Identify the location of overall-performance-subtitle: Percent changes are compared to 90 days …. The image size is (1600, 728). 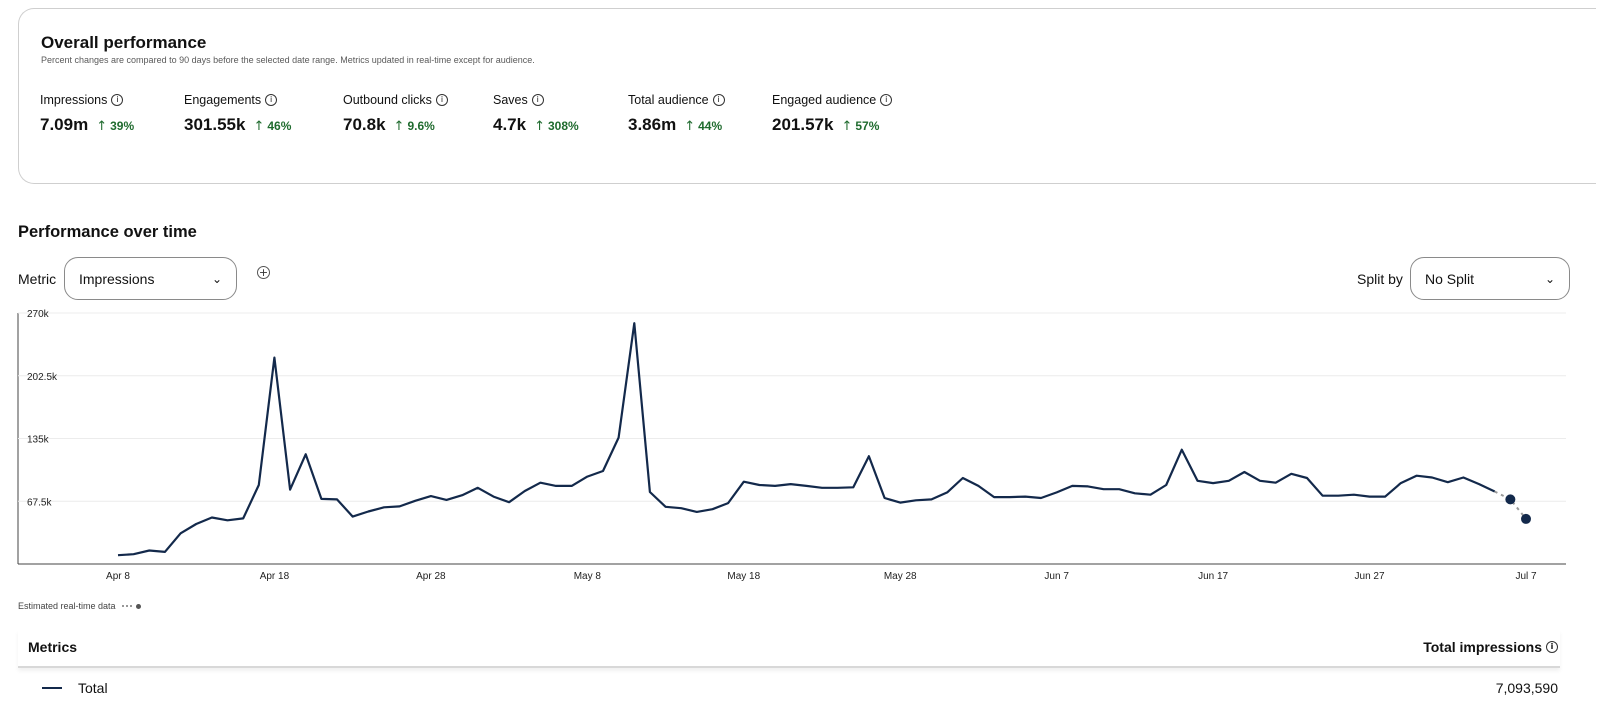
(288, 60).